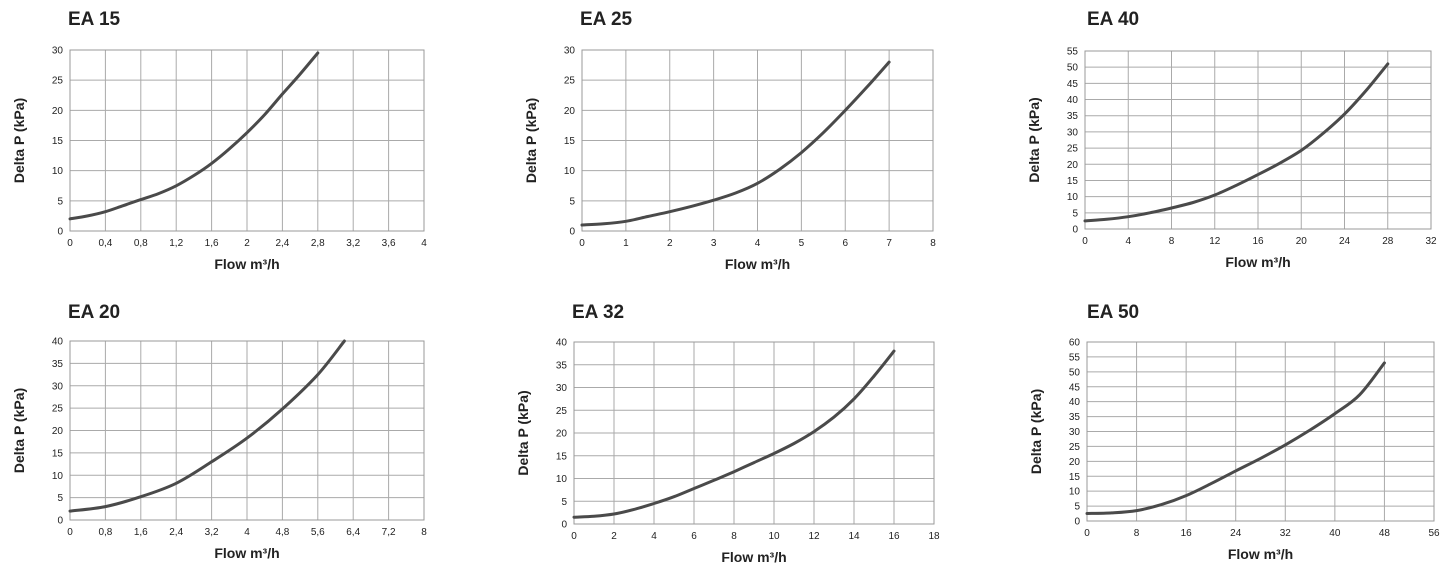 This screenshot has width=1441, height=567. Describe the element at coordinates (802, 243) in the screenshot. I see `x-tick-label: 5` at that location.